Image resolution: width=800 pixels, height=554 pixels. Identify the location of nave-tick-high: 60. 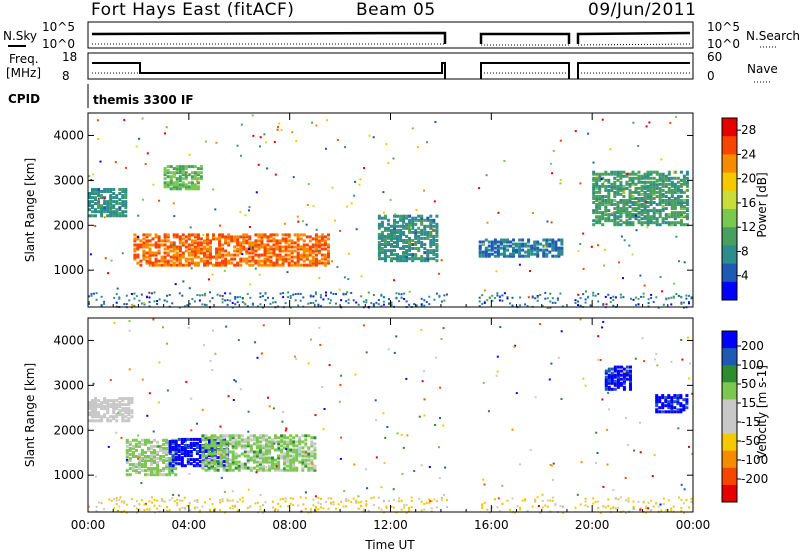
(714, 57).